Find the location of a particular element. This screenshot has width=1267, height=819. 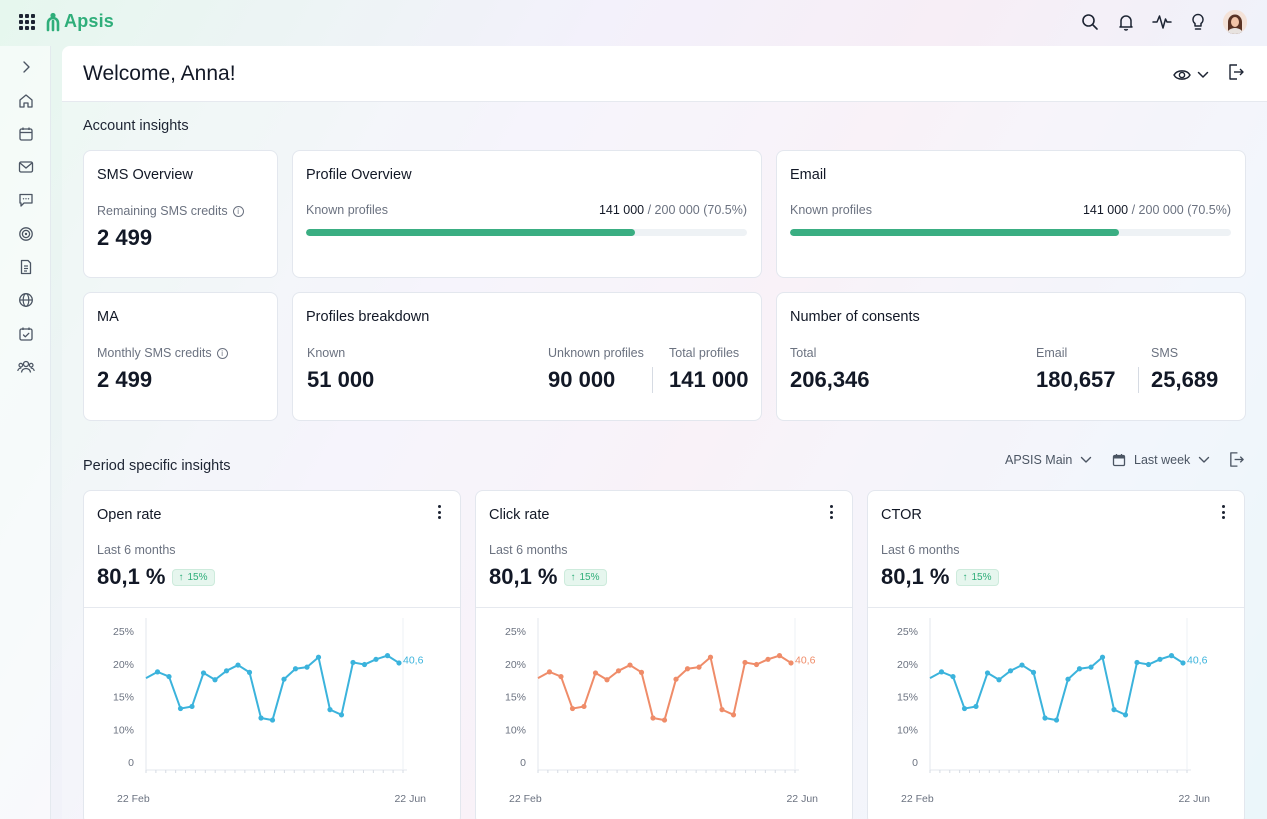

total-consents-value: 206,346 is located at coordinates (830, 379).